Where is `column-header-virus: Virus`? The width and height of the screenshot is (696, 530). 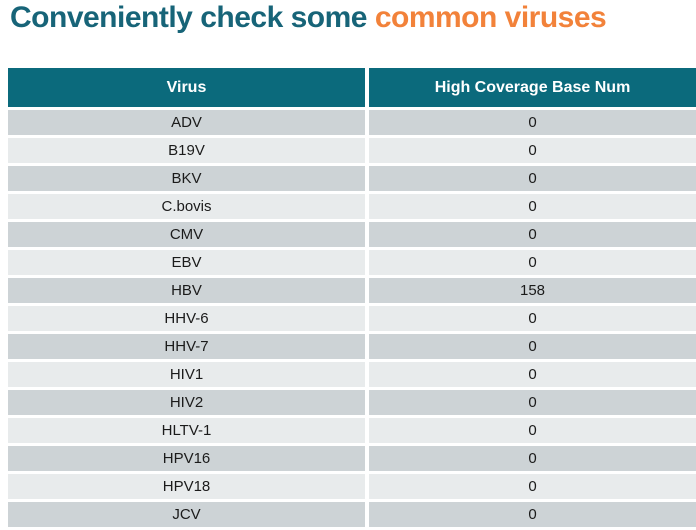
column-header-virus: Virus is located at coordinates (186, 87).